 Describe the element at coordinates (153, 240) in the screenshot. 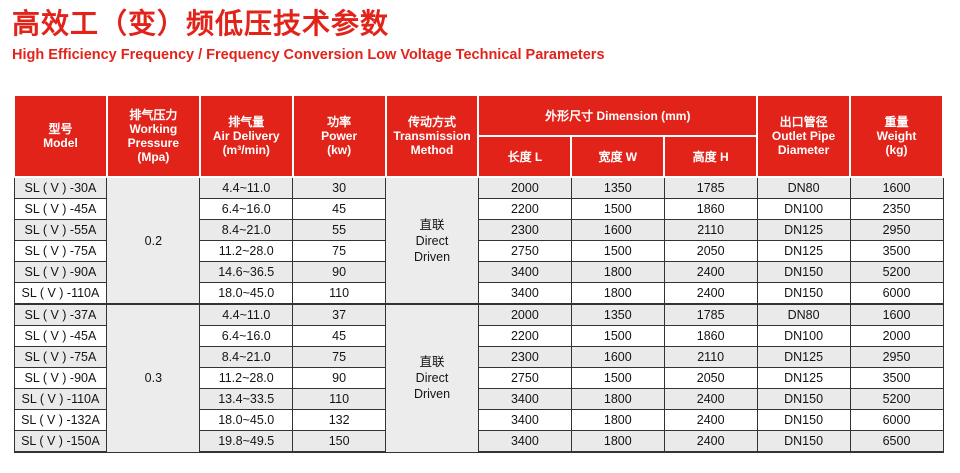

I see `pressure-cell: 0.2` at that location.